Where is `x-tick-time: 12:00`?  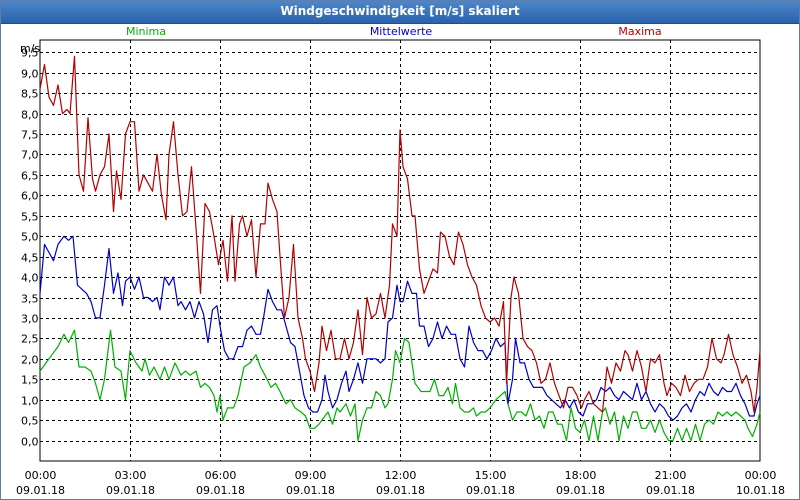 x-tick-time: 12:00 is located at coordinates (401, 475).